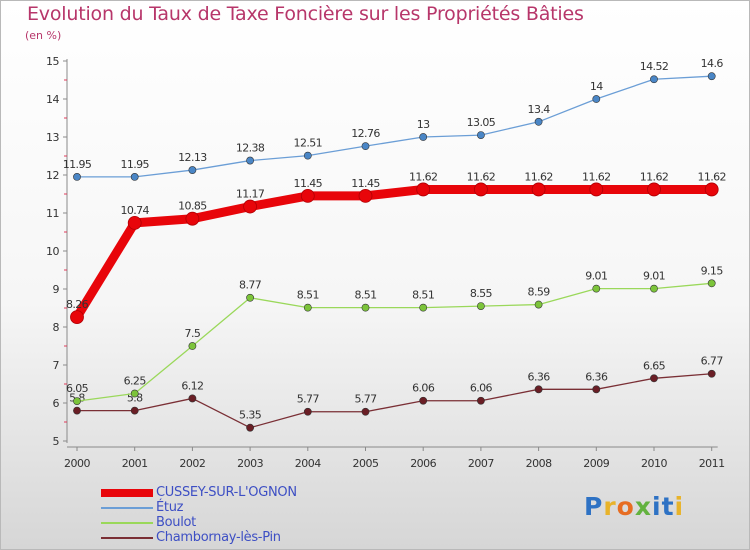 This screenshot has height=550, width=750. What do you see at coordinates (134, 210) in the screenshot?
I see `data-label: 10.74` at bounding box center [134, 210].